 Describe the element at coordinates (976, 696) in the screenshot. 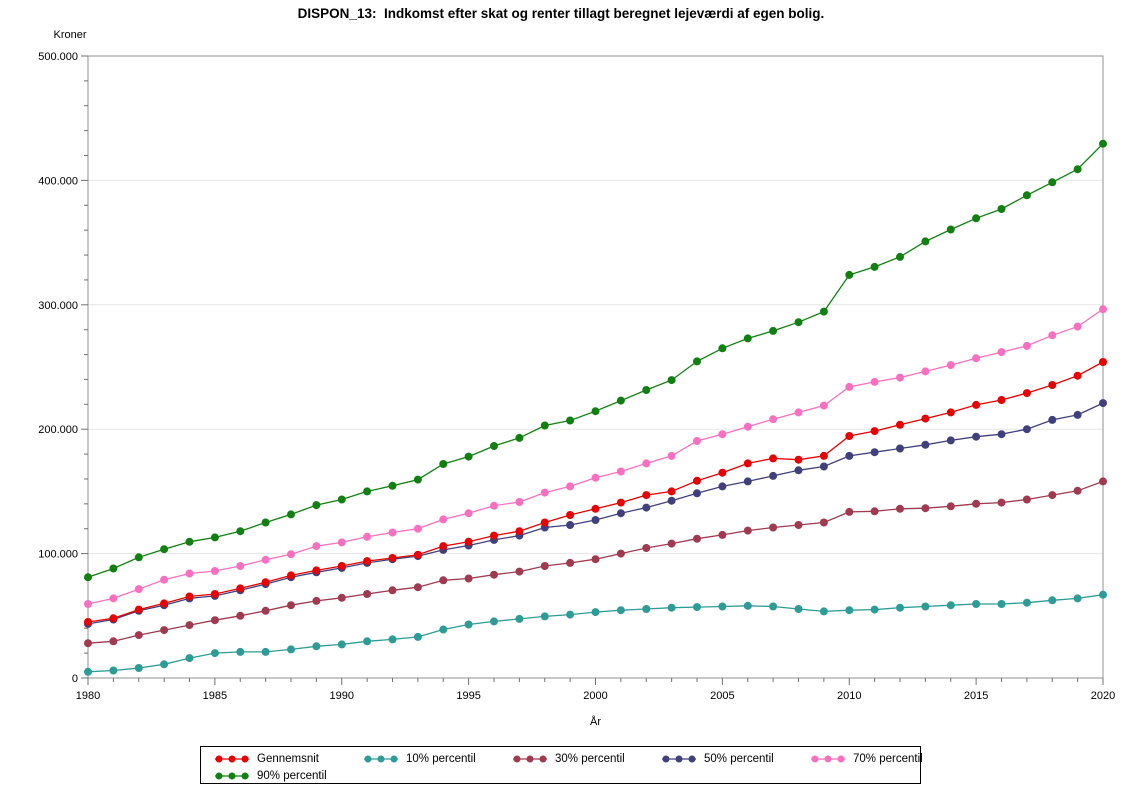

I see `x-tick-label: 2015` at that location.